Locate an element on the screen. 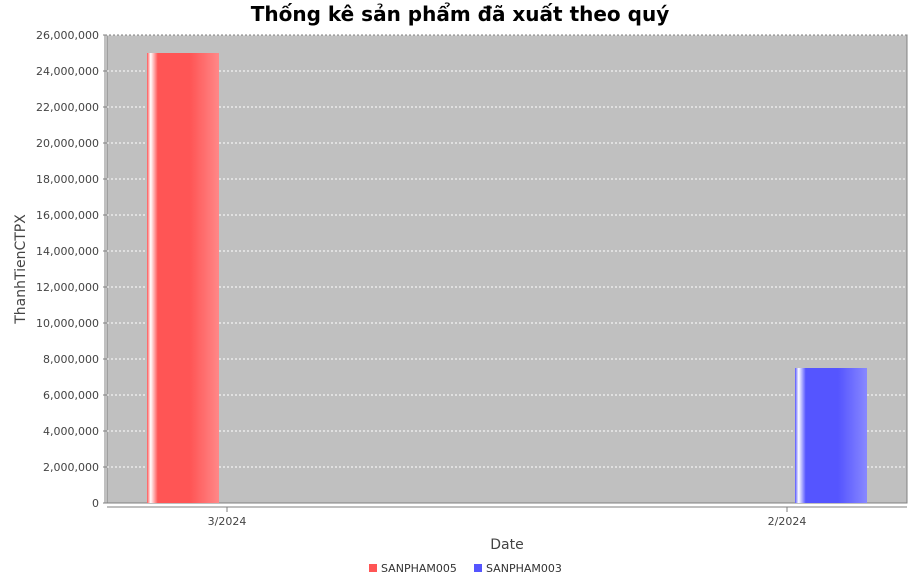  y-tick-label: 0 is located at coordinates (95, 503).